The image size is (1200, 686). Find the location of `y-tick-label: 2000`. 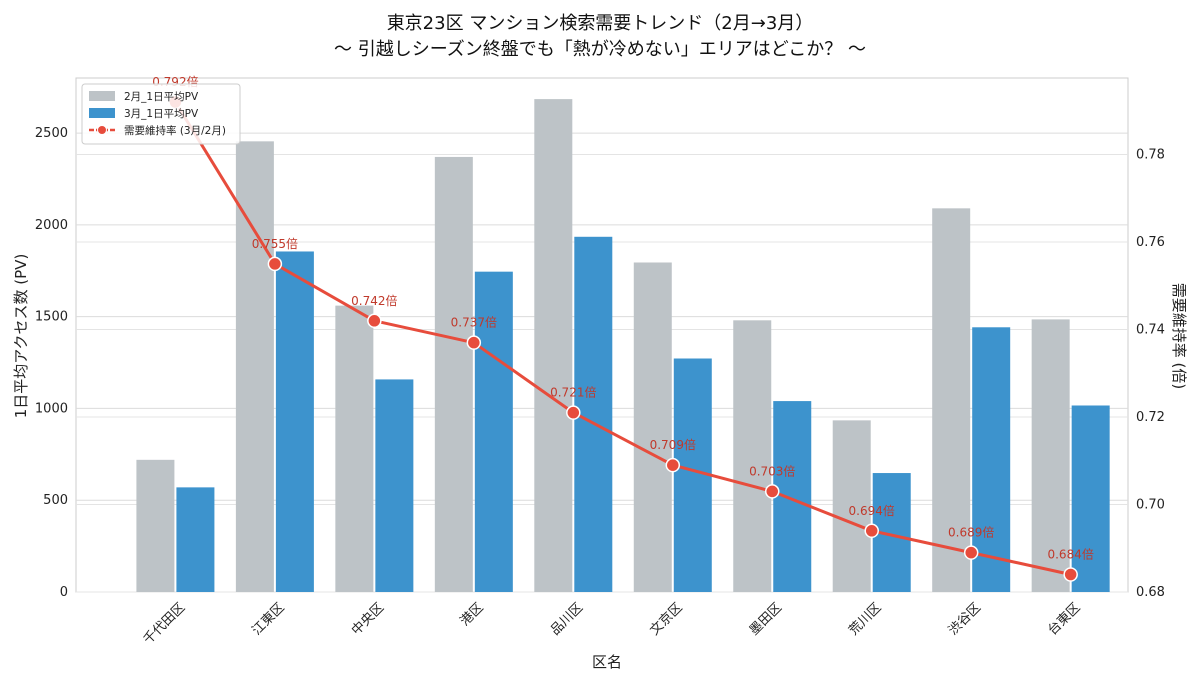

y-tick-label: 2000 is located at coordinates (51, 225).